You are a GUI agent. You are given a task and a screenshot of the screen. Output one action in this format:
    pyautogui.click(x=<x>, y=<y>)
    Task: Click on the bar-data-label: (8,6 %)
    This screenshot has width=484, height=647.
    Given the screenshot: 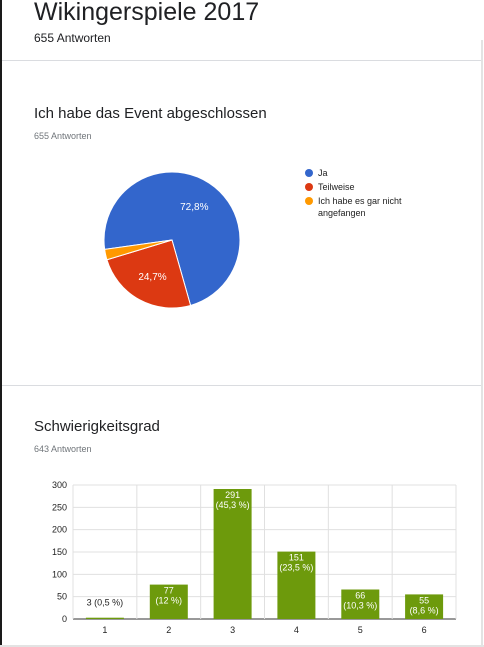 What is the action you would take?
    pyautogui.click(x=424, y=610)
    